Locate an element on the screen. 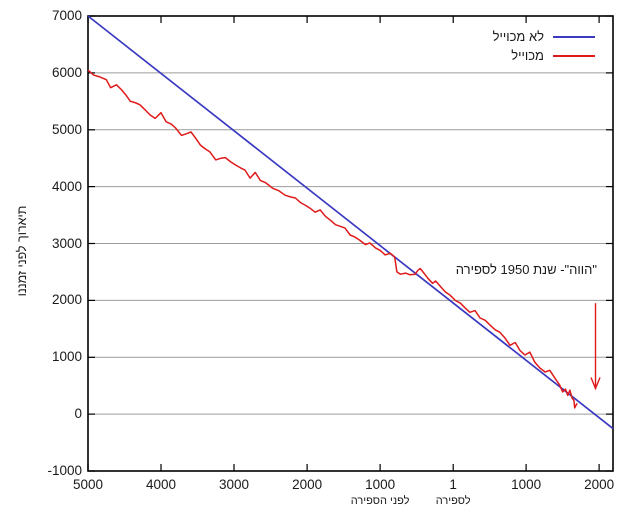 The image size is (640, 512). y-tick-label: 1000 is located at coordinates (66, 357).